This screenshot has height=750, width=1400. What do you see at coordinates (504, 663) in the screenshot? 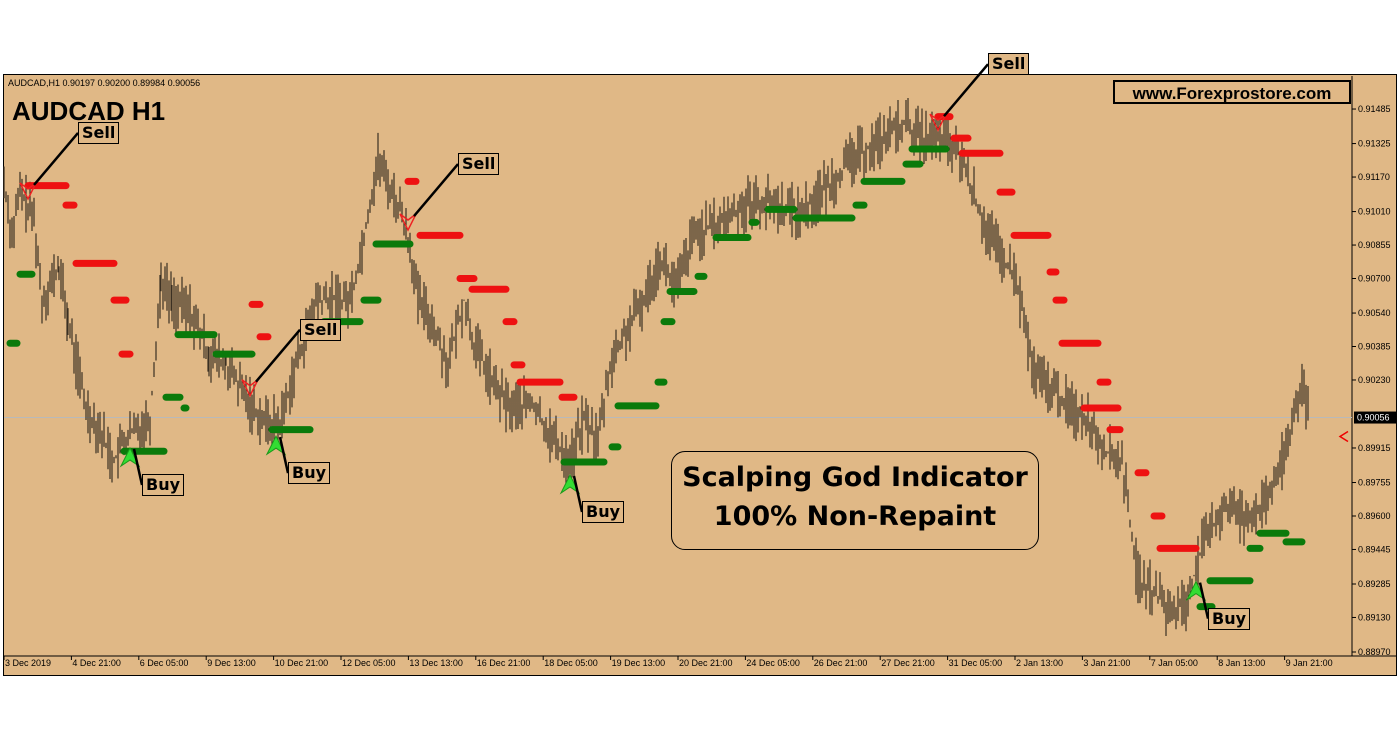
I see `x-tick-label: 16 Dec 21:00` at bounding box center [504, 663].